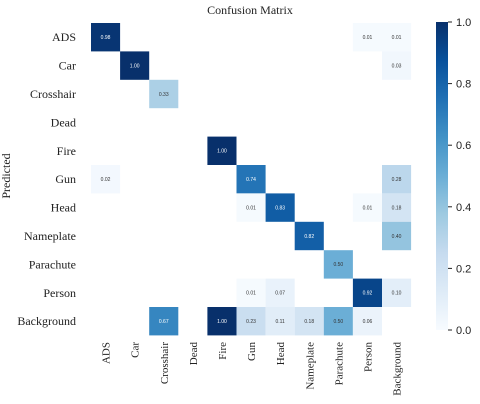 Image resolution: width=480 pixels, height=404 pixels. I want to click on cell-value-label: 0.10, so click(397, 294).